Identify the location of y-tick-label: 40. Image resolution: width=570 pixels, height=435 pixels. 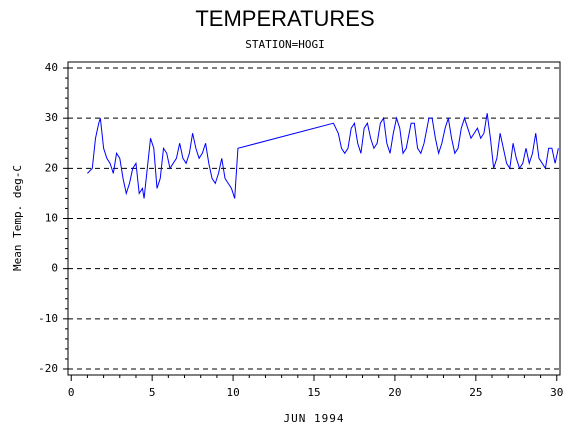
(51, 67).